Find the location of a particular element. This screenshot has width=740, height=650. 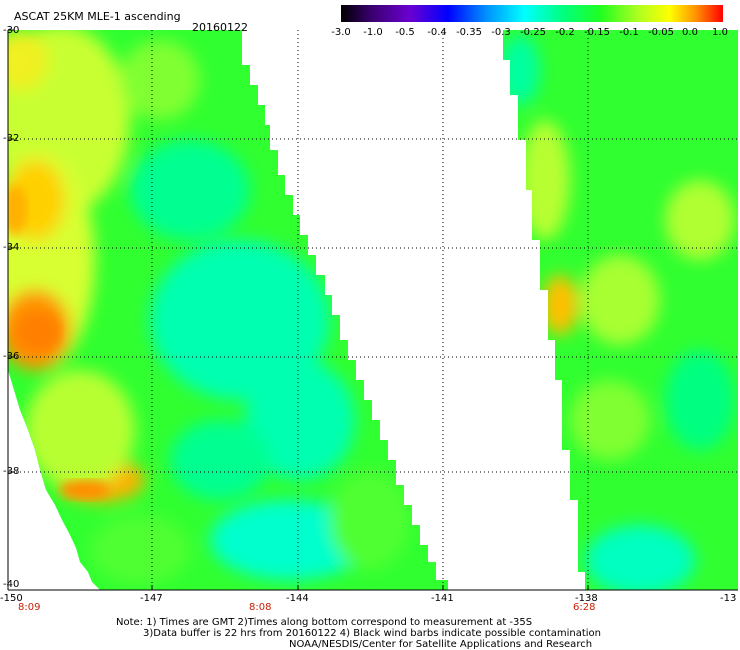

x-tick-label: -13 is located at coordinates (728, 598).